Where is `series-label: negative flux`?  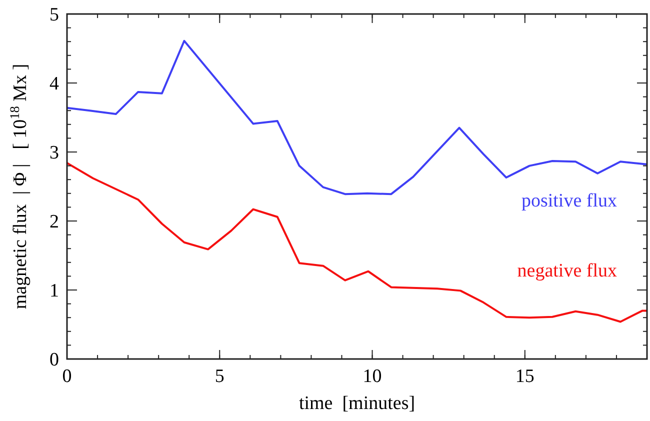 series-label: negative flux is located at coordinates (567, 271).